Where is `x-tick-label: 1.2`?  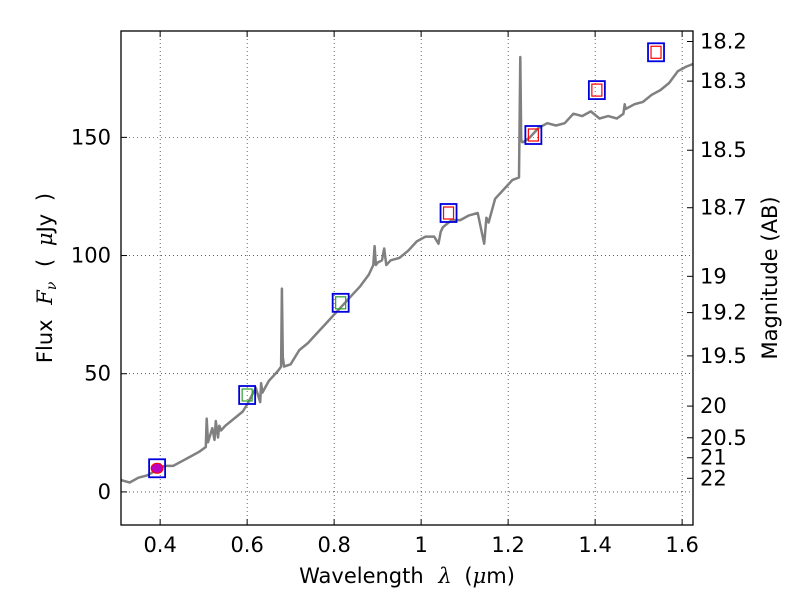 x-tick-label: 1.2 is located at coordinates (507, 545).